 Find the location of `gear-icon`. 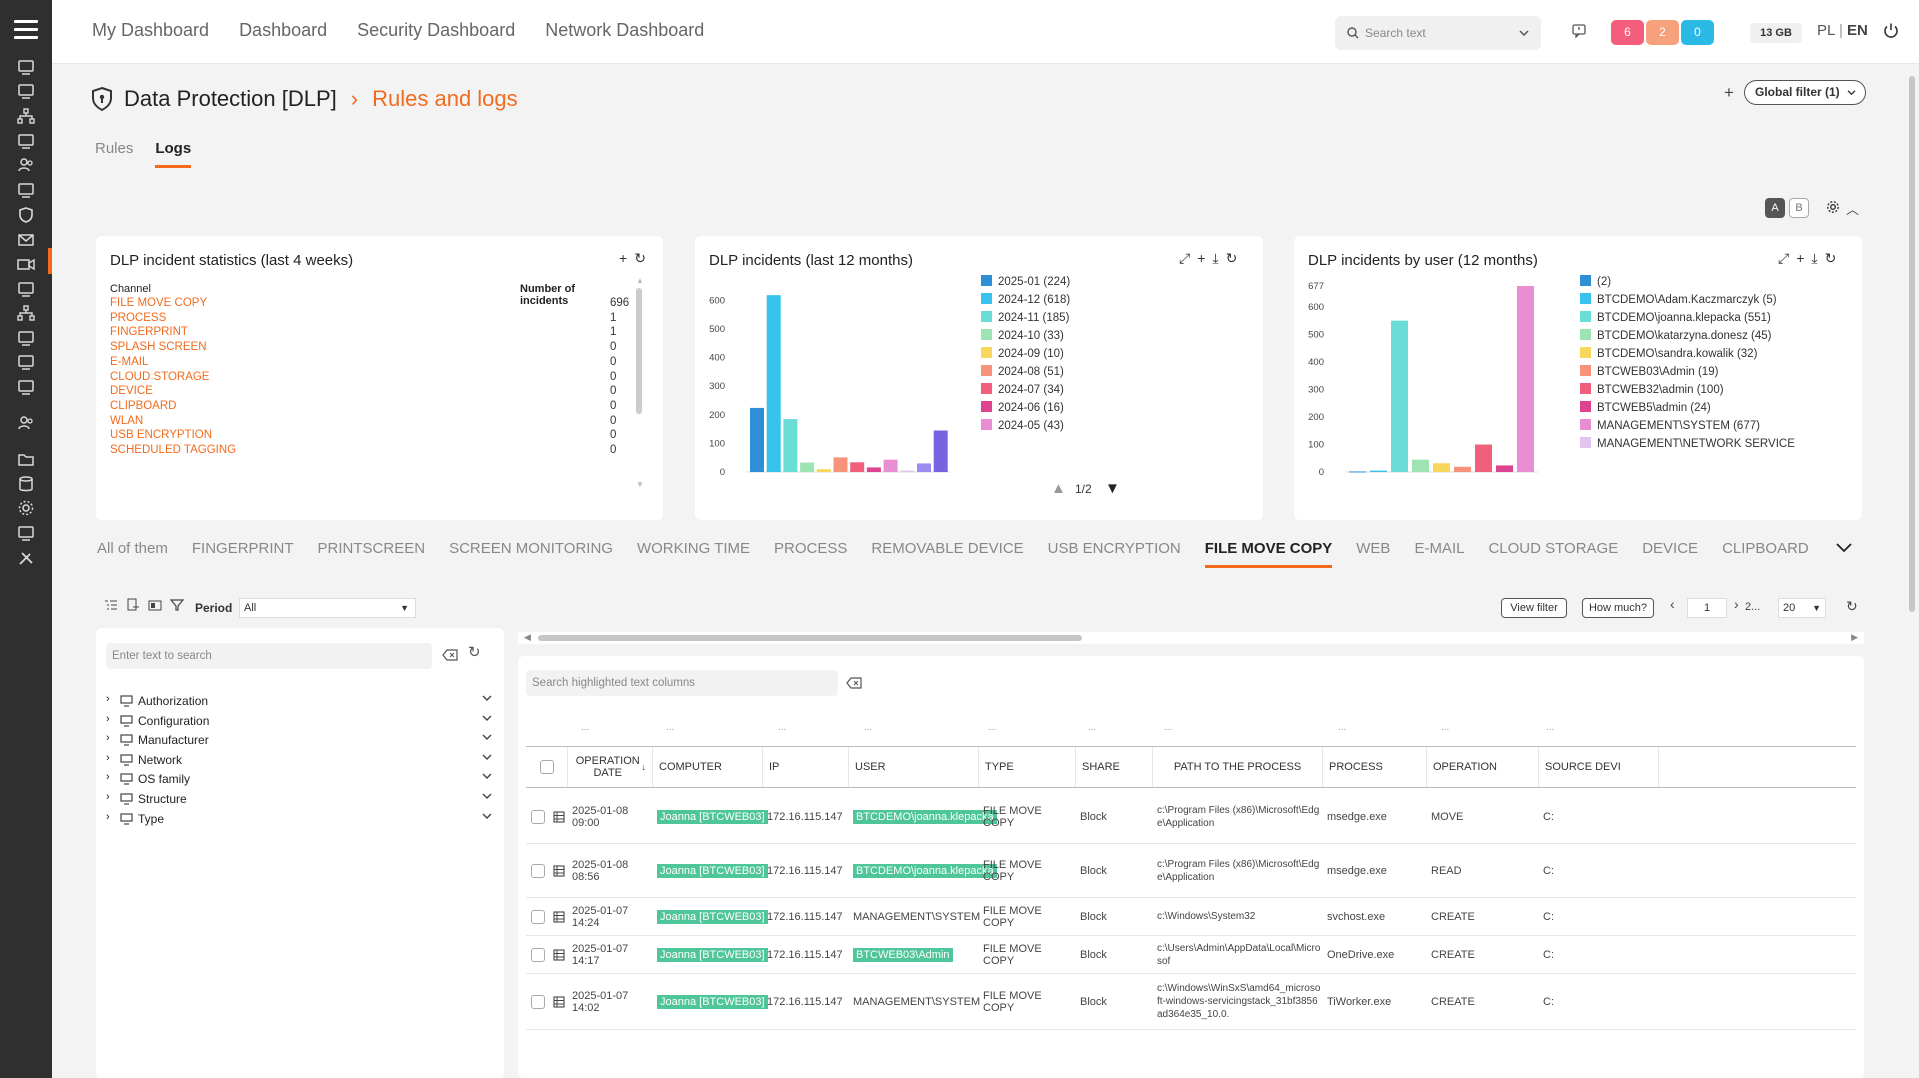

gear-icon is located at coordinates (1834, 208).